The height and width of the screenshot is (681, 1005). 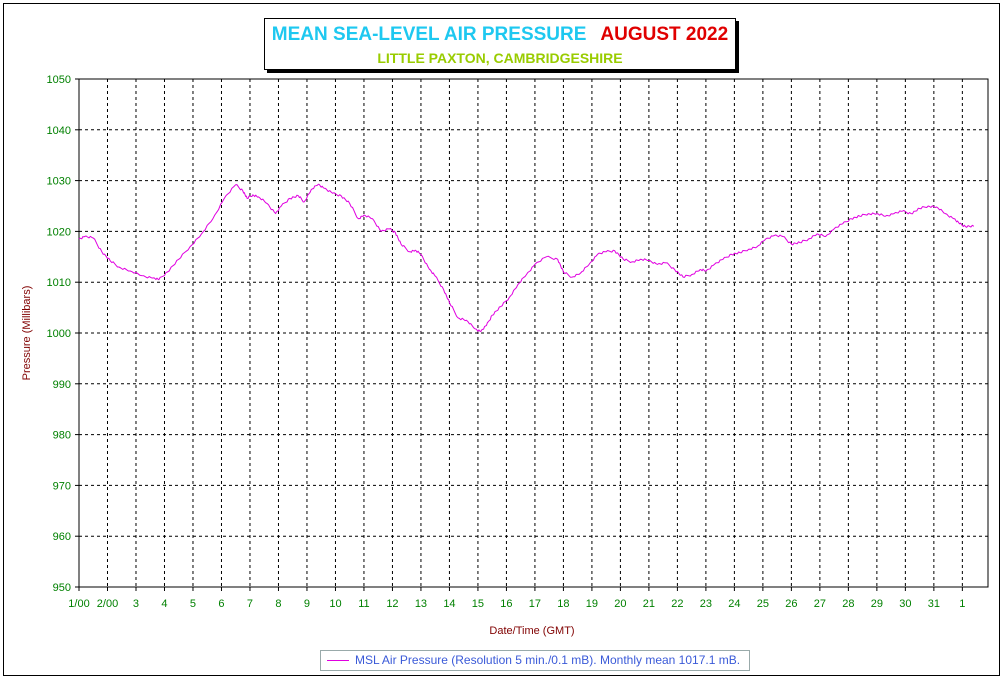 What do you see at coordinates (535, 604) in the screenshot?
I see `x-tick-label: 17` at bounding box center [535, 604].